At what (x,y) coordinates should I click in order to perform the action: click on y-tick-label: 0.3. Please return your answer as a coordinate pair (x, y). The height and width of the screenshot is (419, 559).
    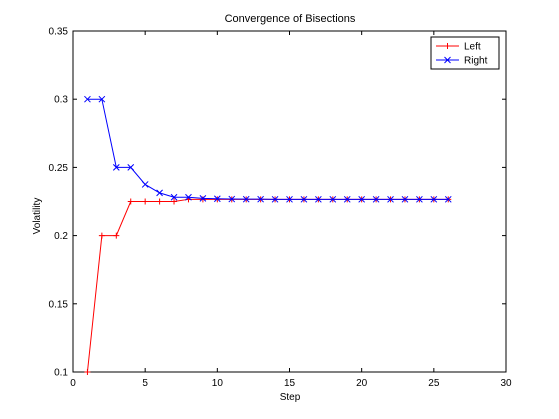
    Looking at the image, I should click on (61, 100).